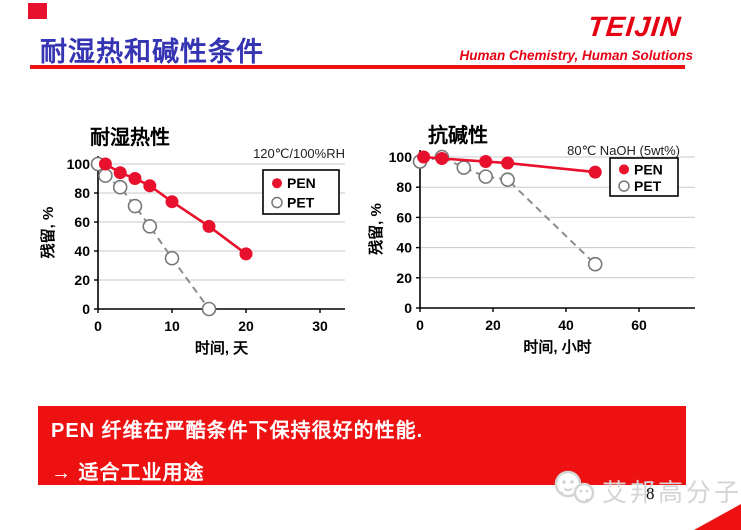 This screenshot has width=741, height=530. What do you see at coordinates (623, 150) in the screenshot?
I see `chart-condition: 80℃ NaOH (5wt%)` at bounding box center [623, 150].